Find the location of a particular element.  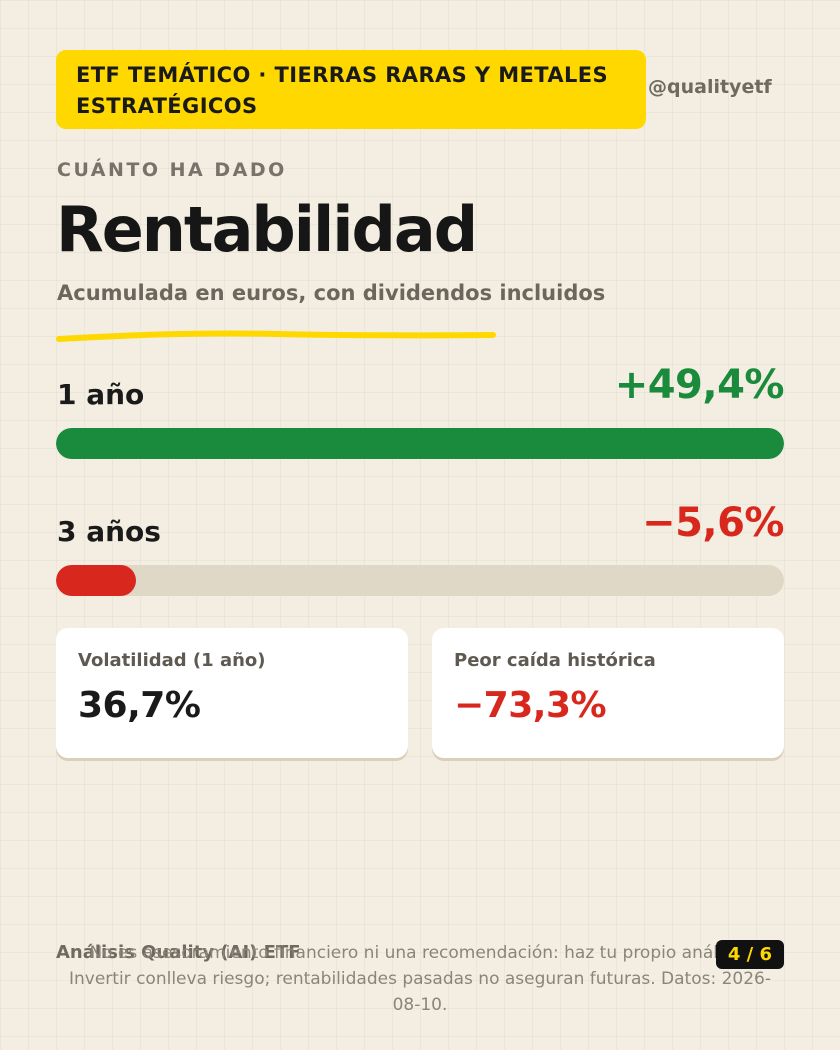

return-1y-label: 1 año is located at coordinates (101, 394).